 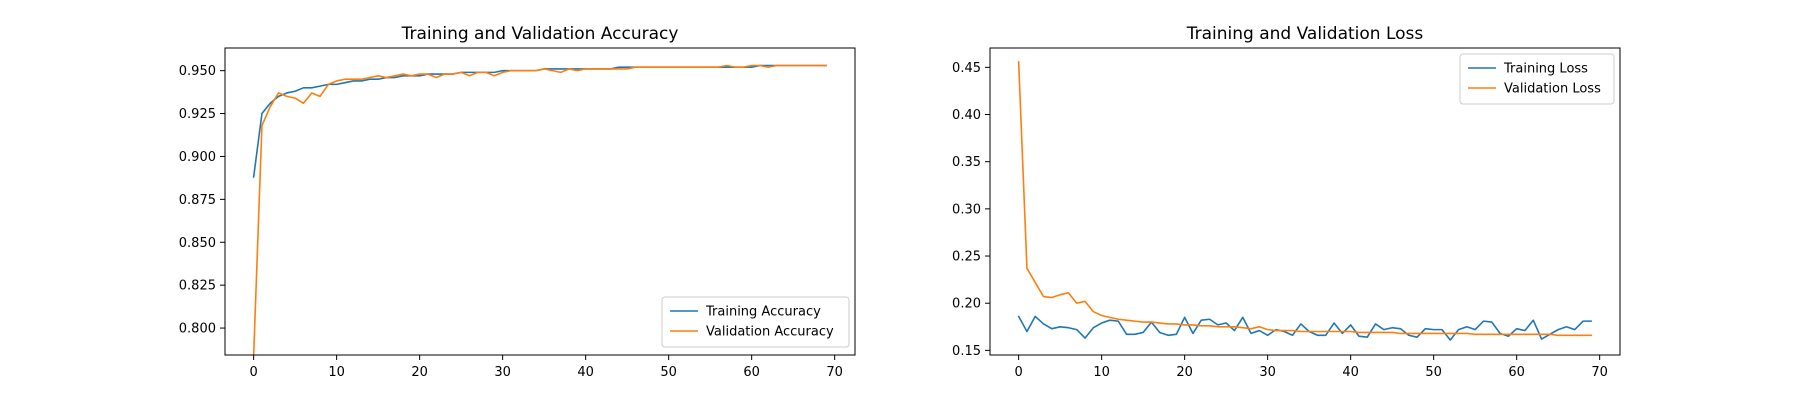 I want to click on loss-legend: Training Loss Validation Loss, so click(x=1537, y=79).